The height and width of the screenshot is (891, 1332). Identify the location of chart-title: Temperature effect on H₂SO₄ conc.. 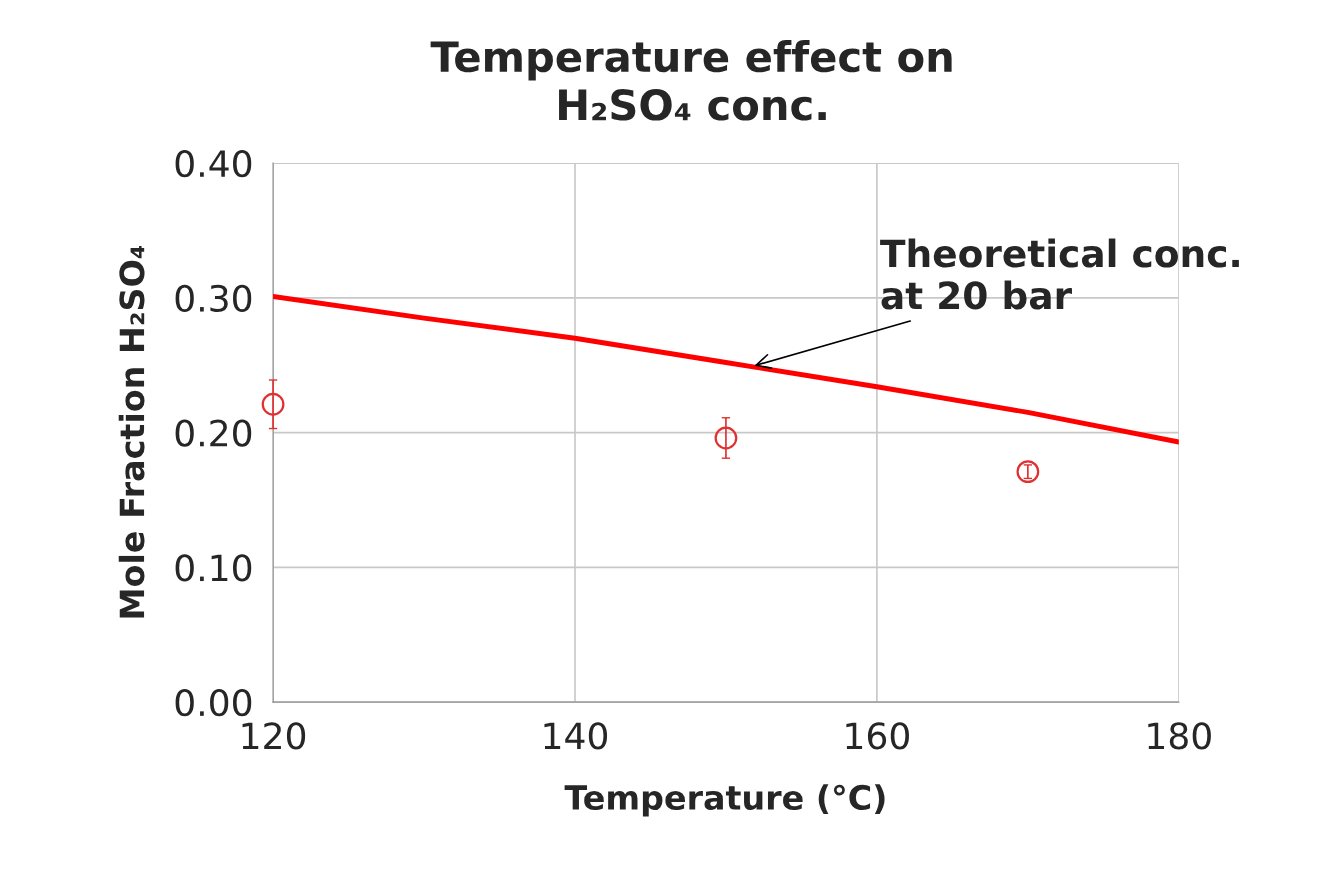
(691, 80).